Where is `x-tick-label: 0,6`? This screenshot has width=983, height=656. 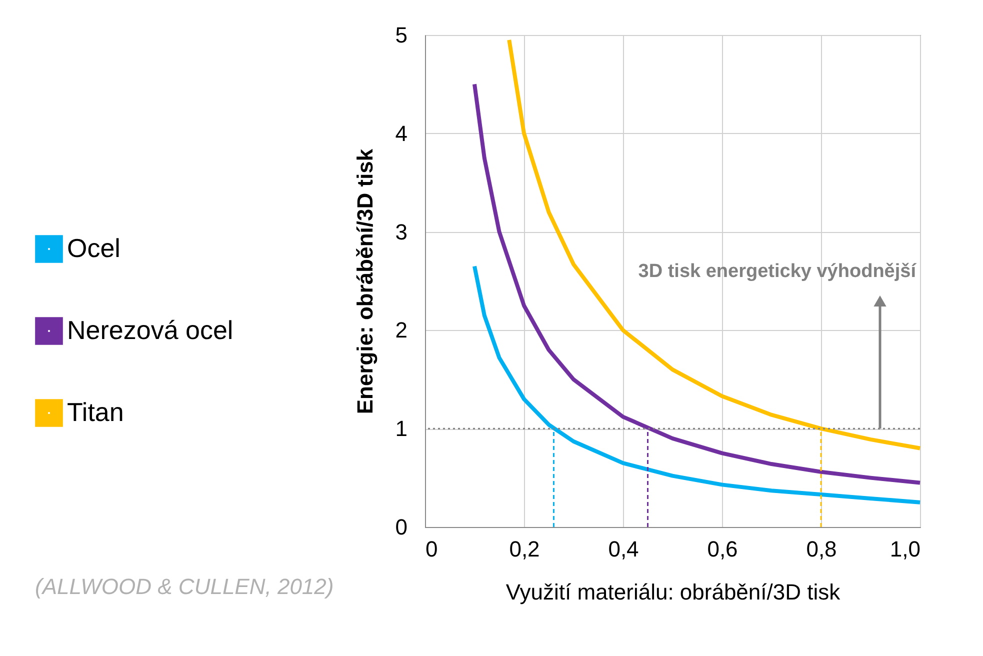 x-tick-label: 0,6 is located at coordinates (722, 549).